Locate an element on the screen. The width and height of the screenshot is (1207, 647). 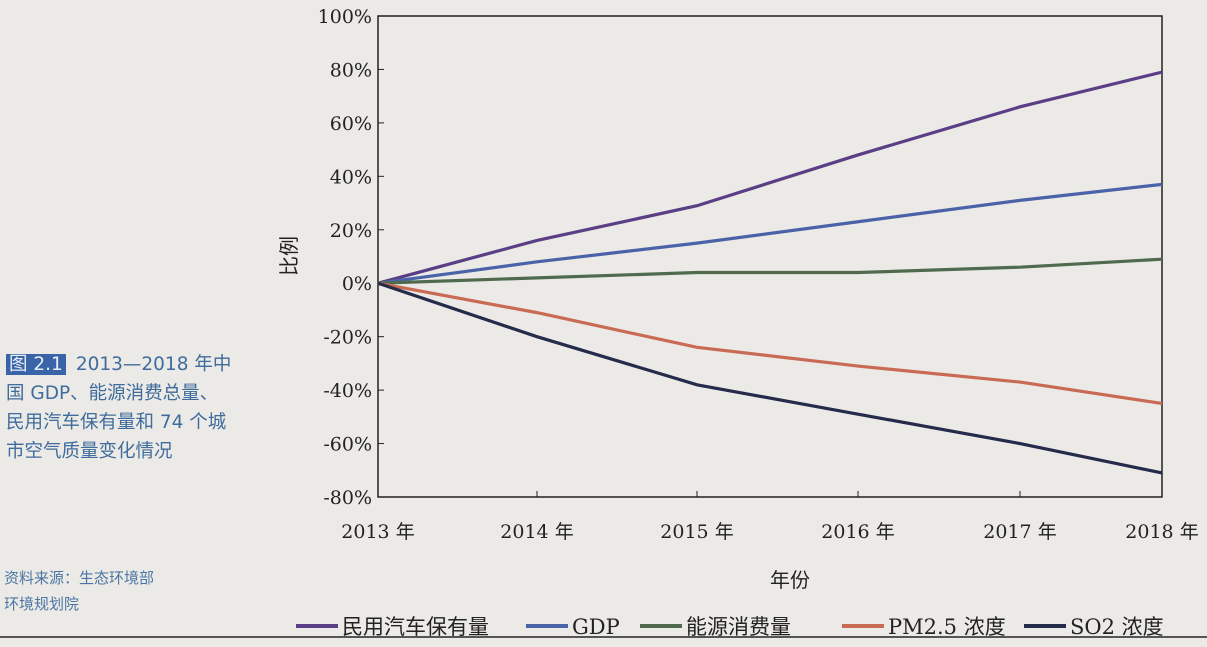
source-note: 资料来源：生态环境部 环境规划院 is located at coordinates (119, 591).